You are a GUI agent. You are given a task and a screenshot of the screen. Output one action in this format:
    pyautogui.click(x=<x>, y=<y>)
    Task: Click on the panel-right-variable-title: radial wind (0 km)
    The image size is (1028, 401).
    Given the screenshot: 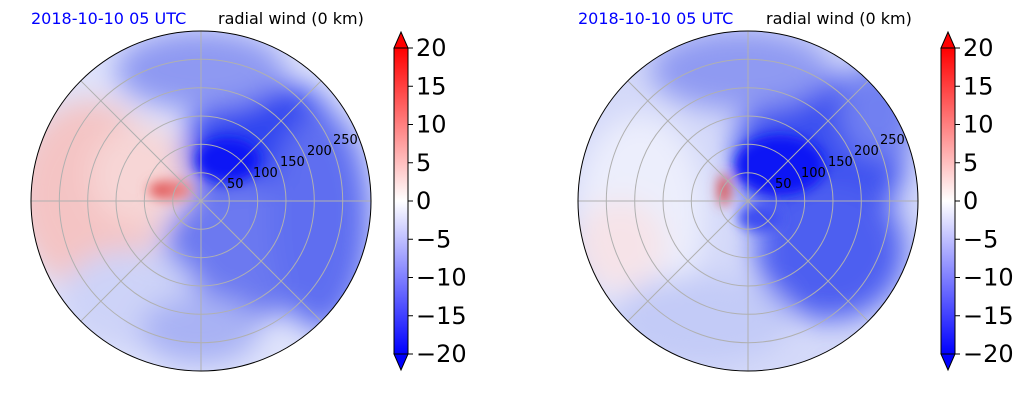 What is the action you would take?
    pyautogui.click(x=839, y=18)
    